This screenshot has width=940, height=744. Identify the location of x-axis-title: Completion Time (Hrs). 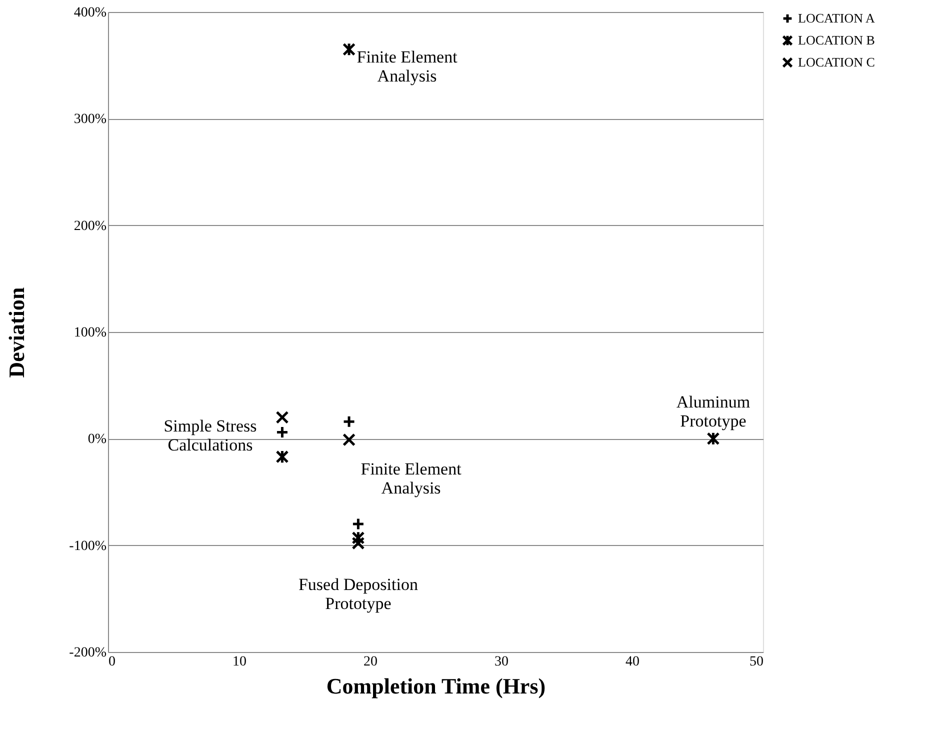
(436, 686).